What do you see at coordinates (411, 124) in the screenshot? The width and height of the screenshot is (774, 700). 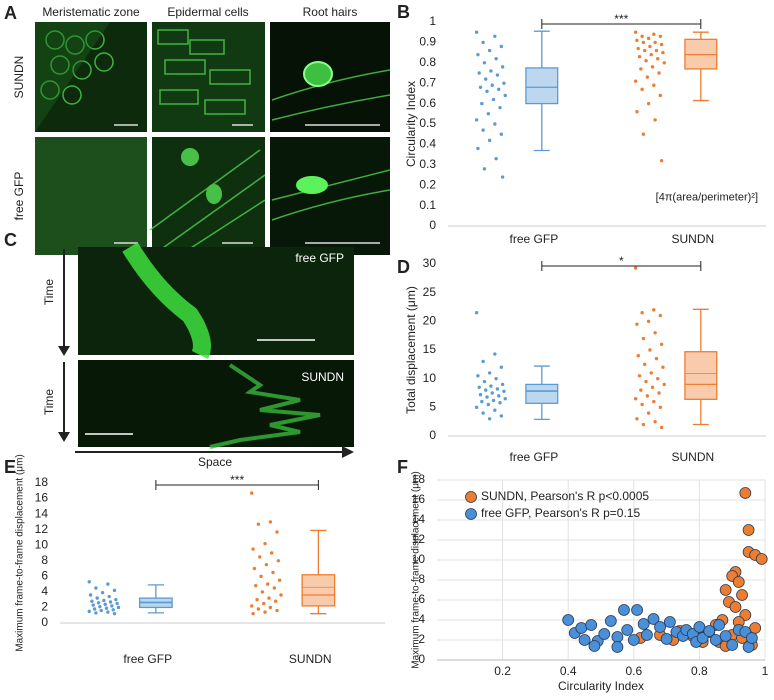 I see `y-axis-label: Circularity Index` at bounding box center [411, 124].